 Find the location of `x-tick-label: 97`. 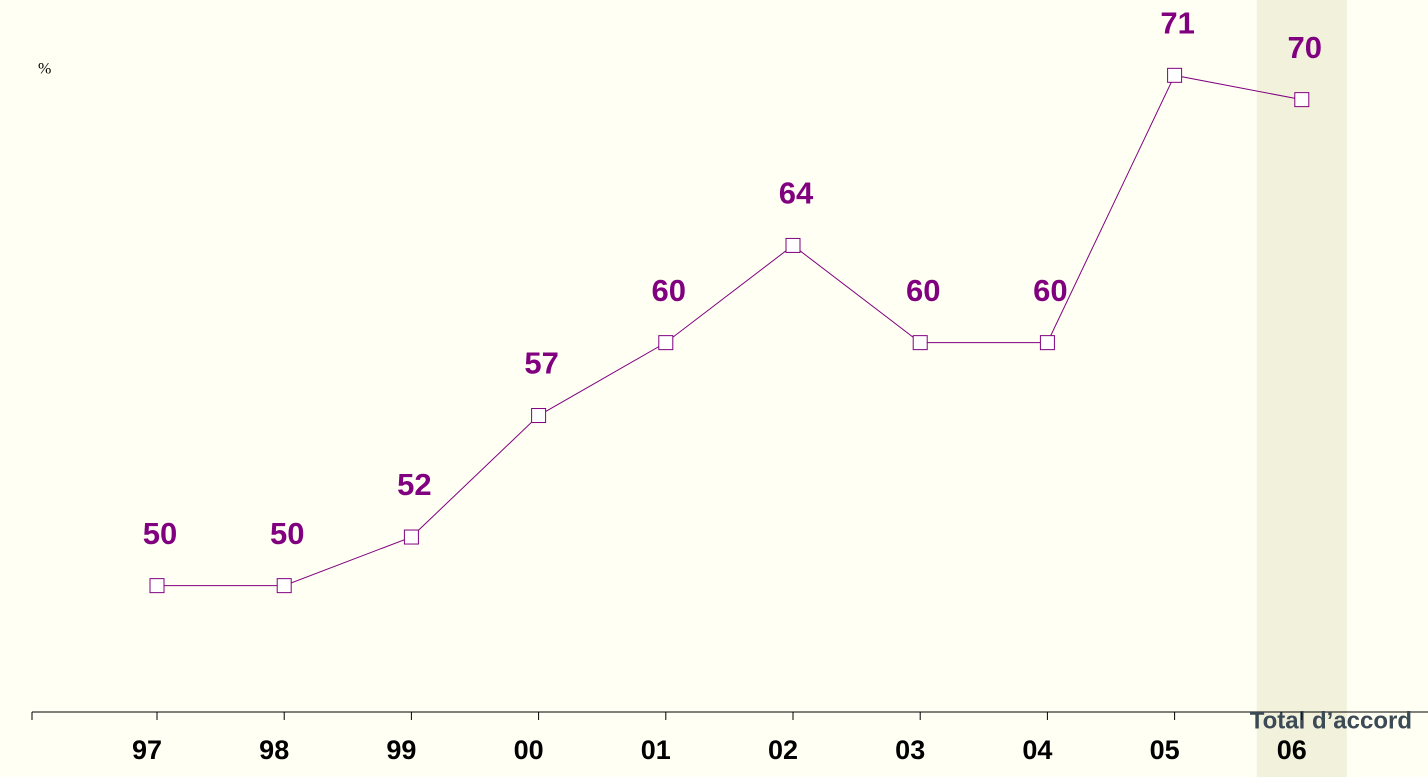

x-tick-label: 97 is located at coordinates (147, 750).